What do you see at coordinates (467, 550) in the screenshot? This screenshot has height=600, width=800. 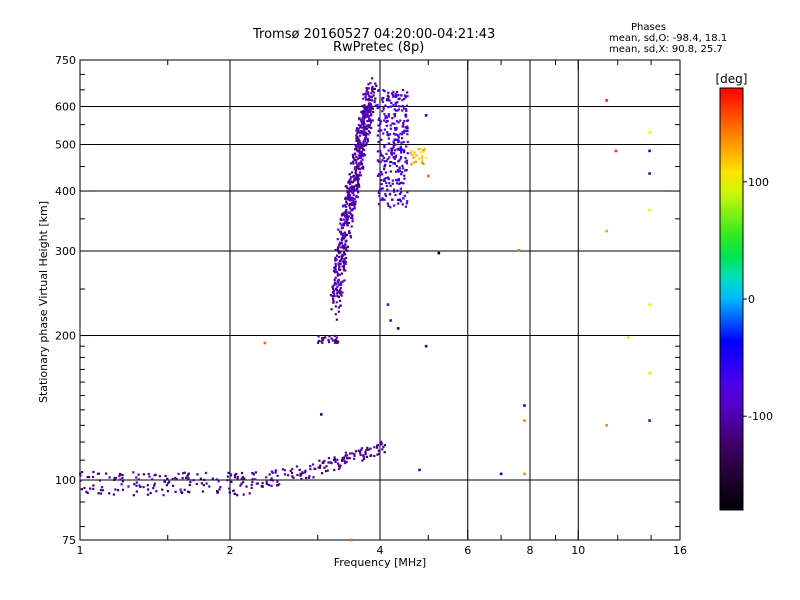 I see `x-tick-label: 6` at bounding box center [467, 550].